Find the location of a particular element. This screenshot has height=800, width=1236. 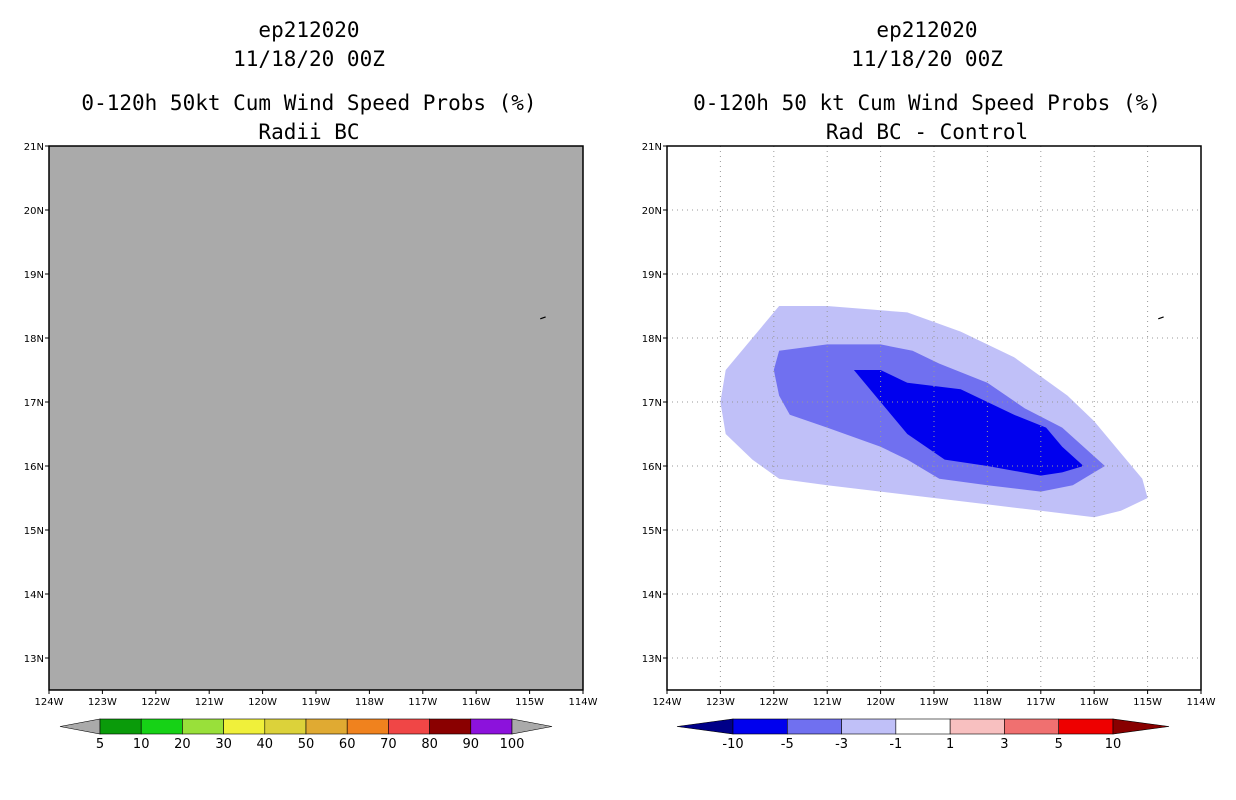

right-x-tick-label: 121W is located at coordinates (827, 702).